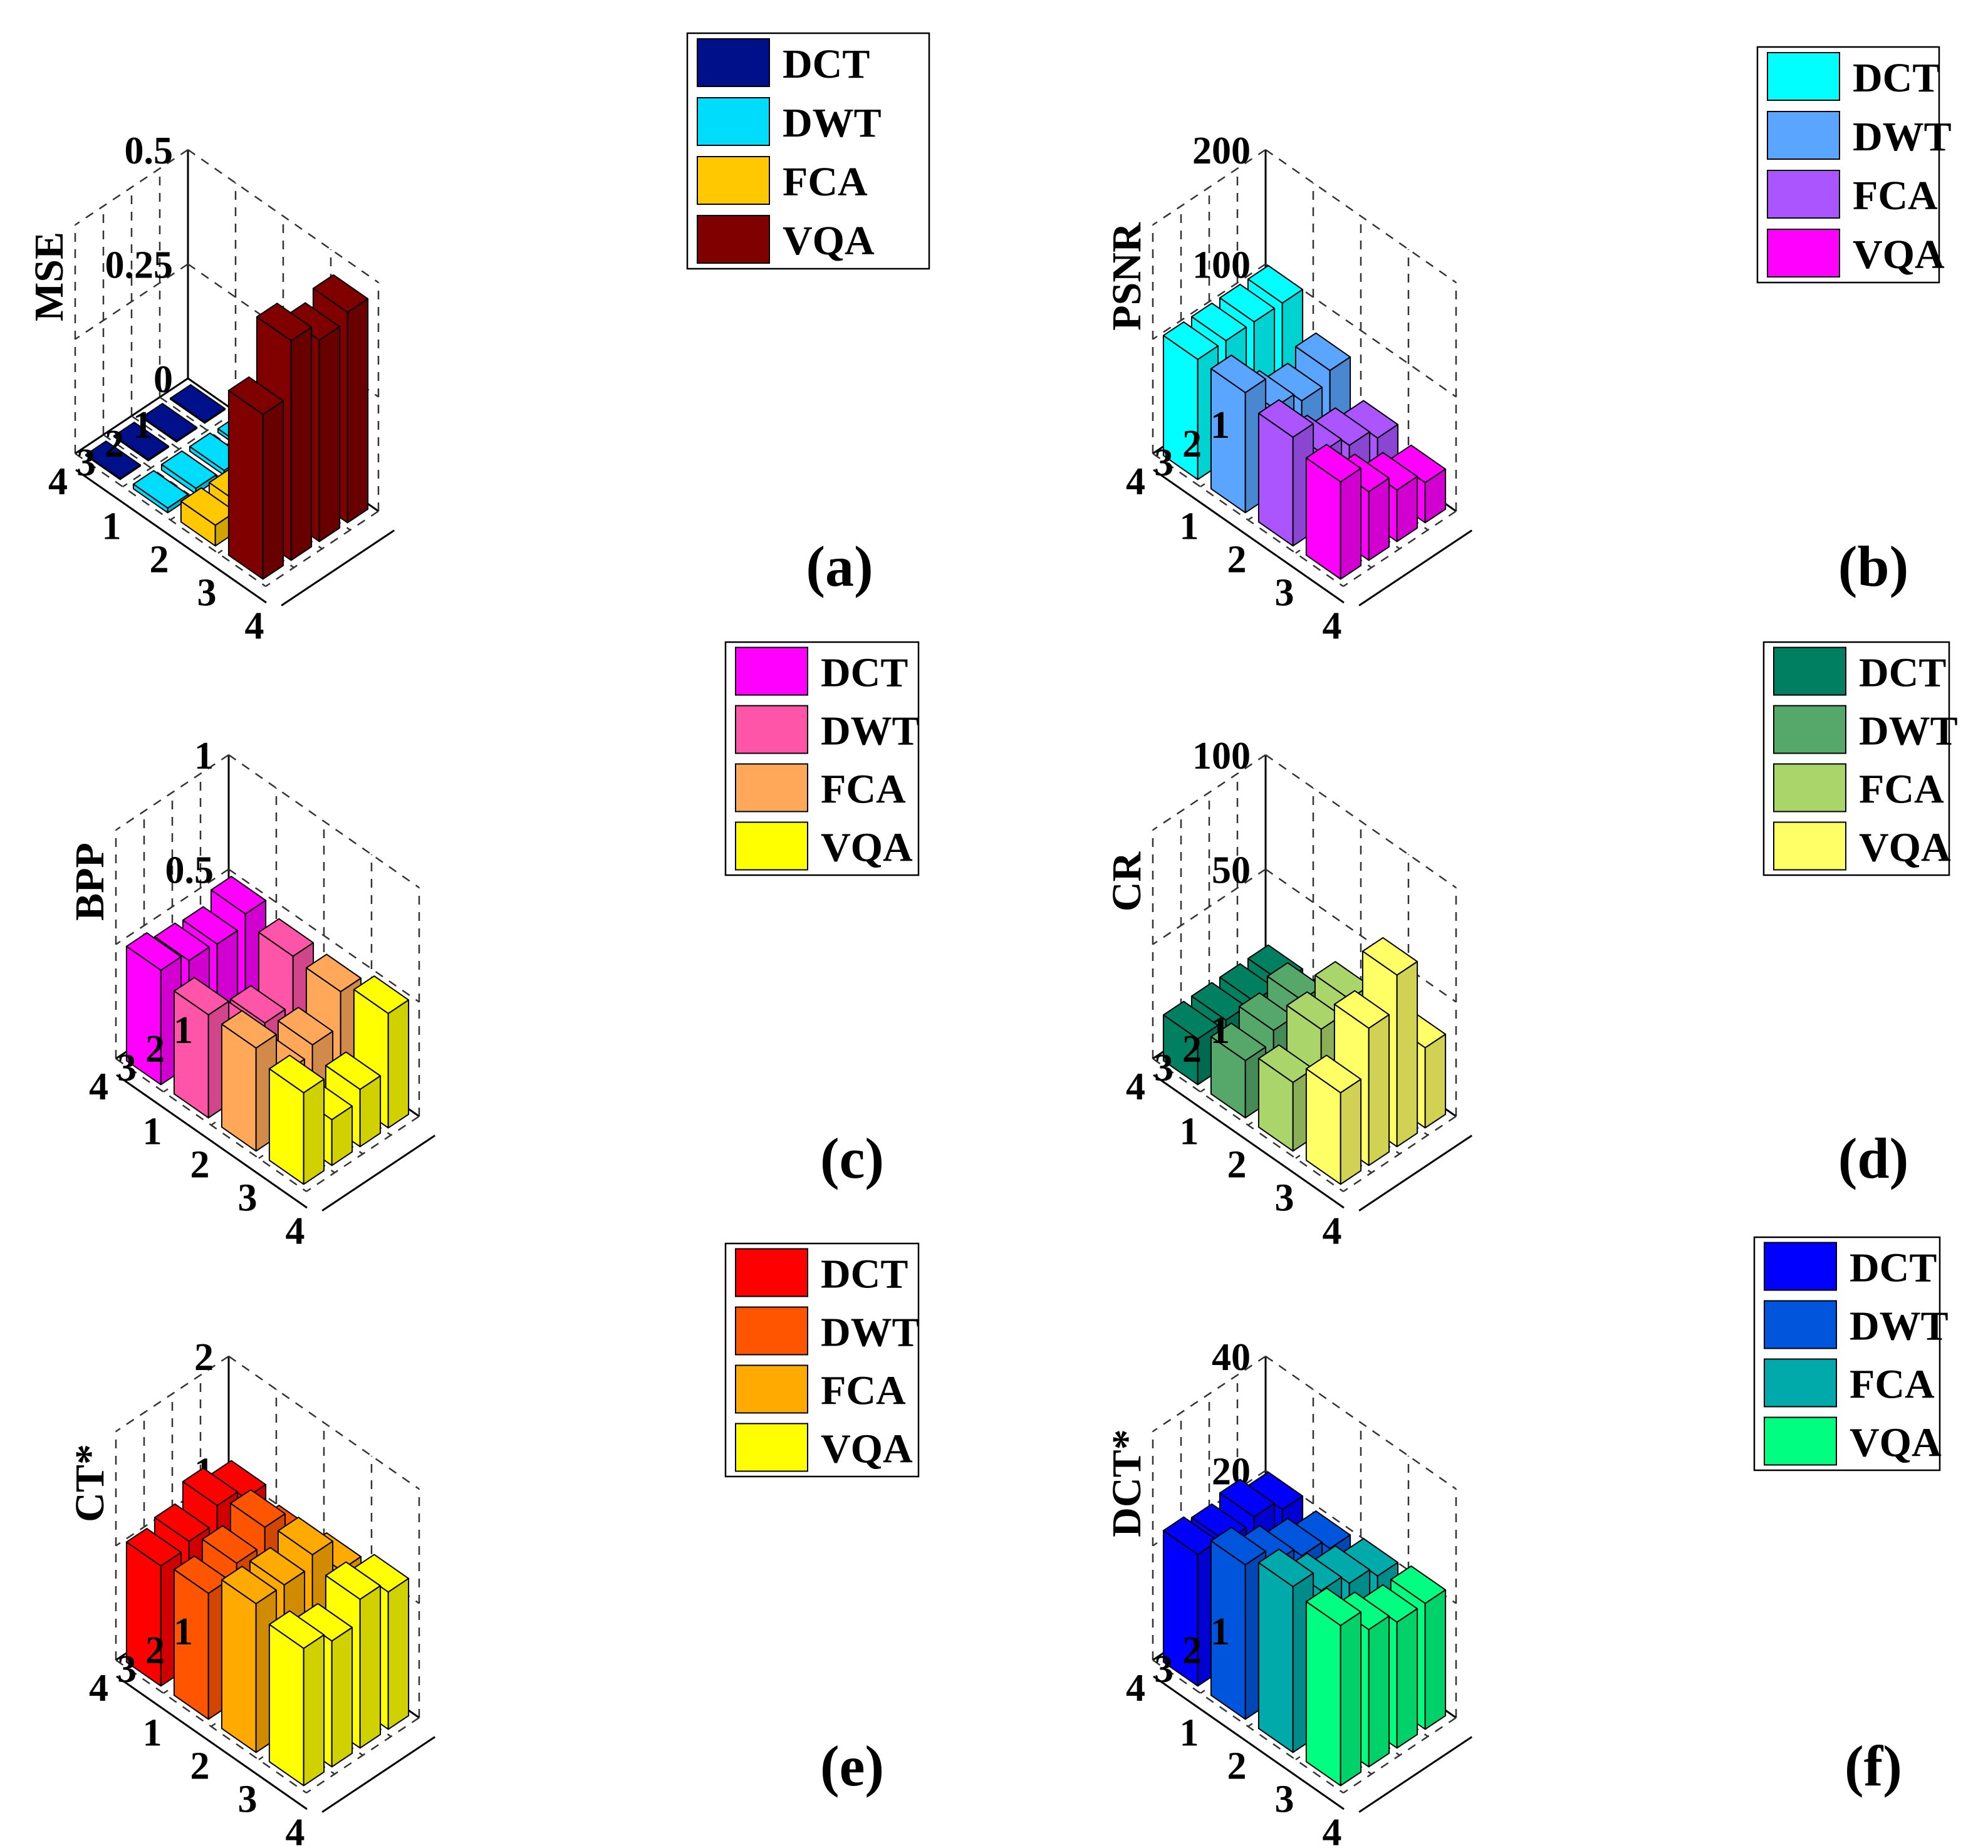 The height and width of the screenshot is (1848, 1988). What do you see at coordinates (1323, 1694) in the screenshot?
I see `bar-front` at bounding box center [1323, 1694].